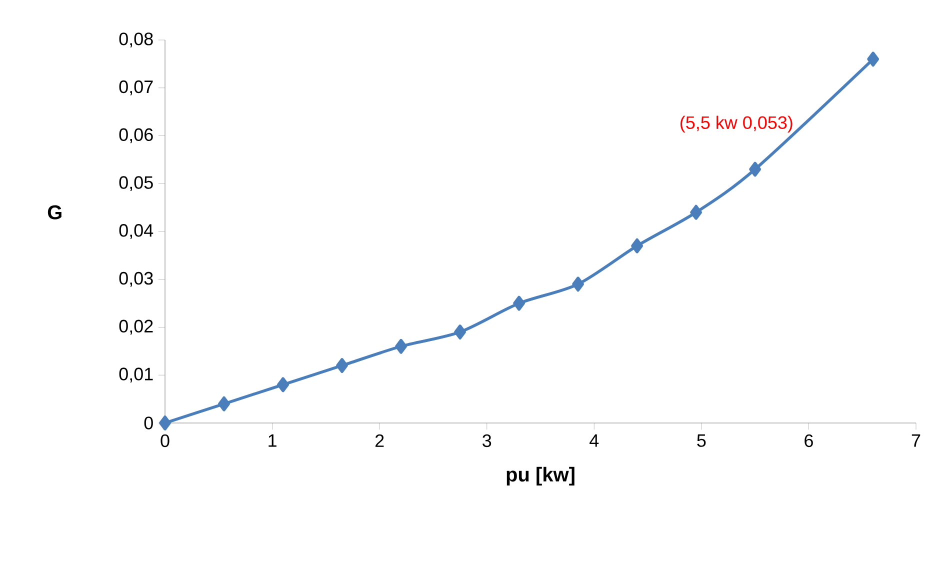 The height and width of the screenshot is (570, 941). I want to click on y-tick-label: 0,07, so click(136, 88).